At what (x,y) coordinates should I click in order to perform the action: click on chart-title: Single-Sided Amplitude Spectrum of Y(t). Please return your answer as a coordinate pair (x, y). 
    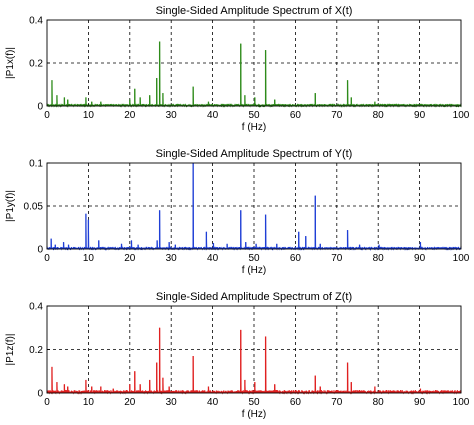
    Looking at the image, I should click on (254, 154).